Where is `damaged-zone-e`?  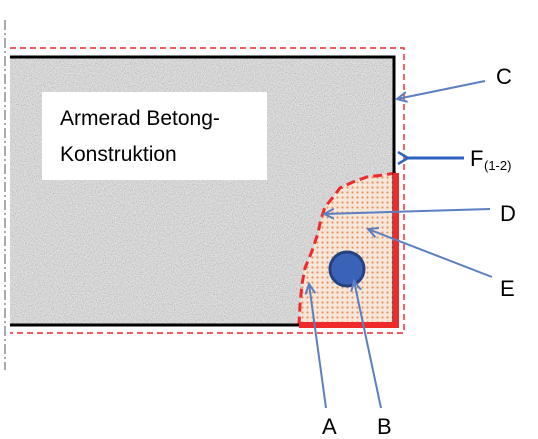
damaged-zone-e is located at coordinates (347, 249).